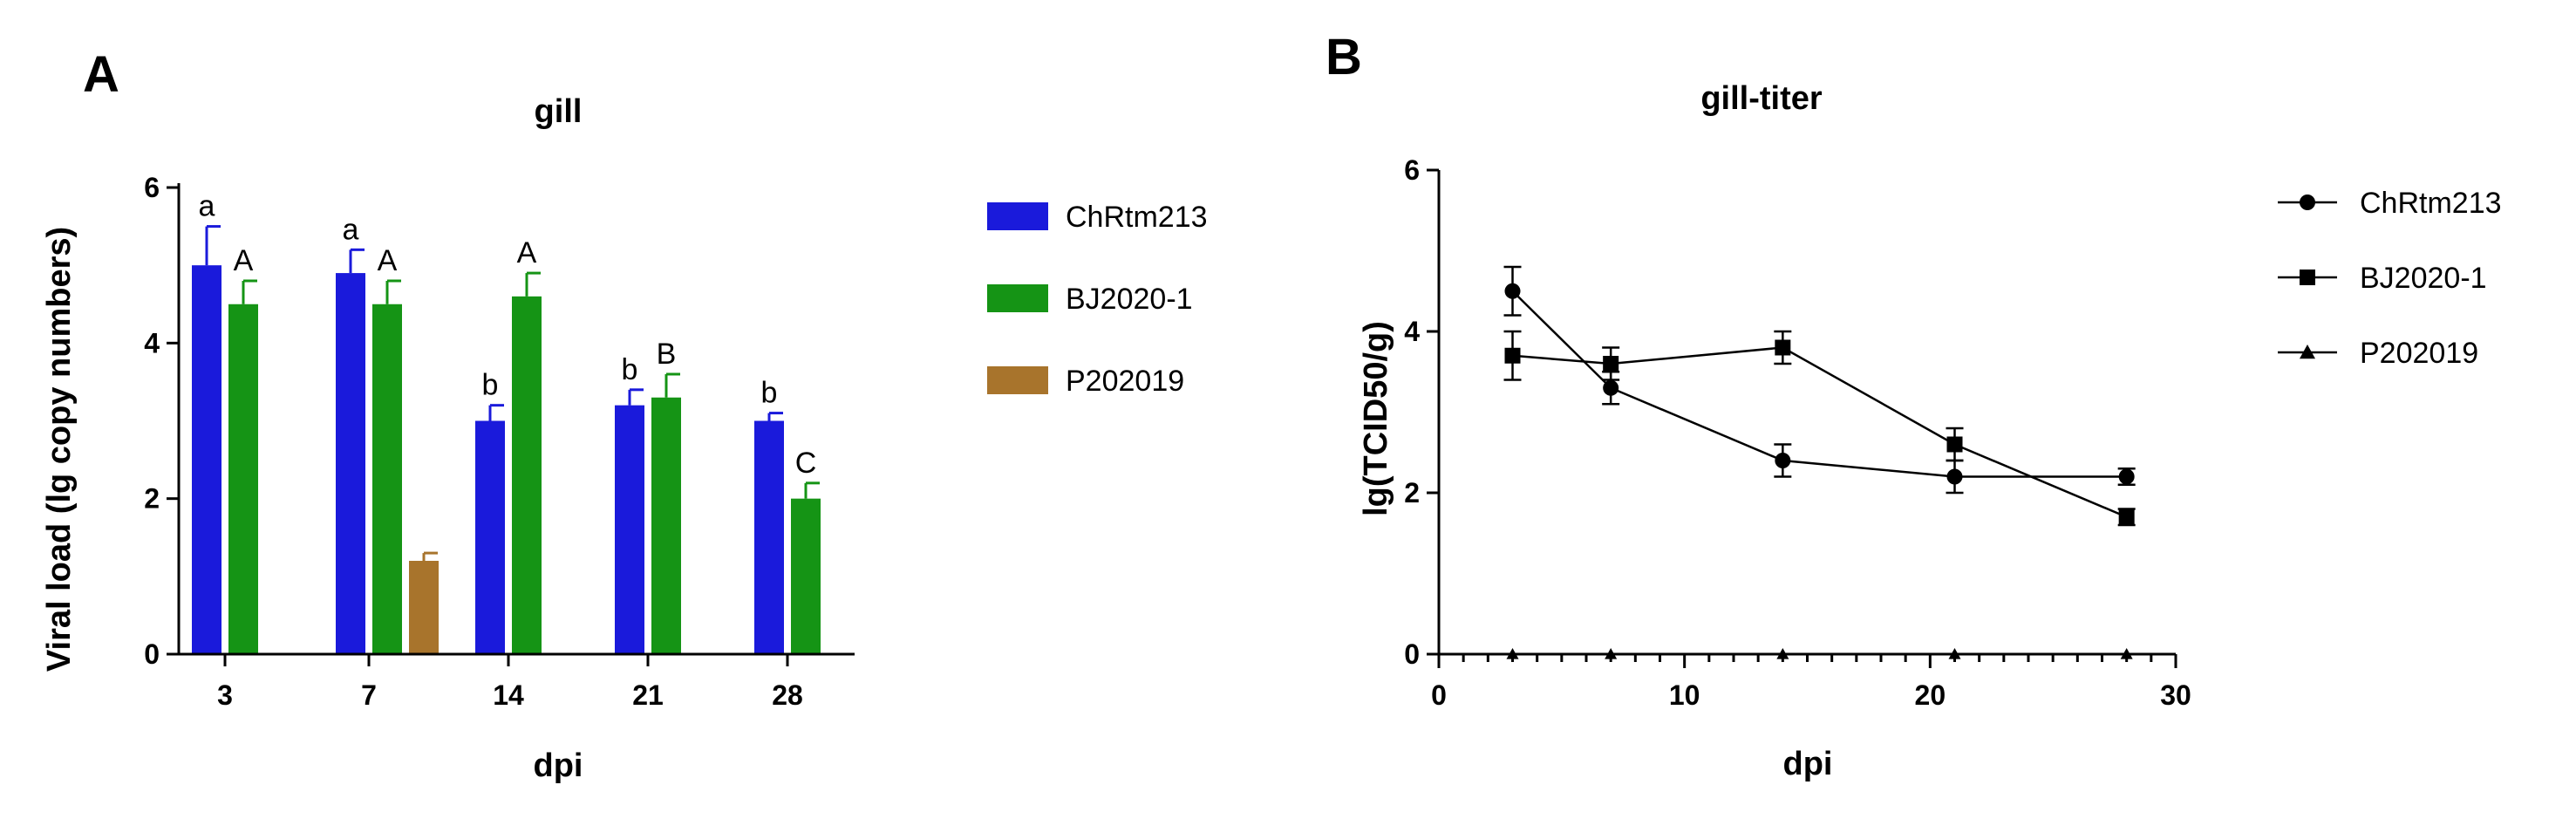 Image resolution: width=2576 pixels, height=819 pixels. I want to click on x-tick-label: 10, so click(1685, 695).